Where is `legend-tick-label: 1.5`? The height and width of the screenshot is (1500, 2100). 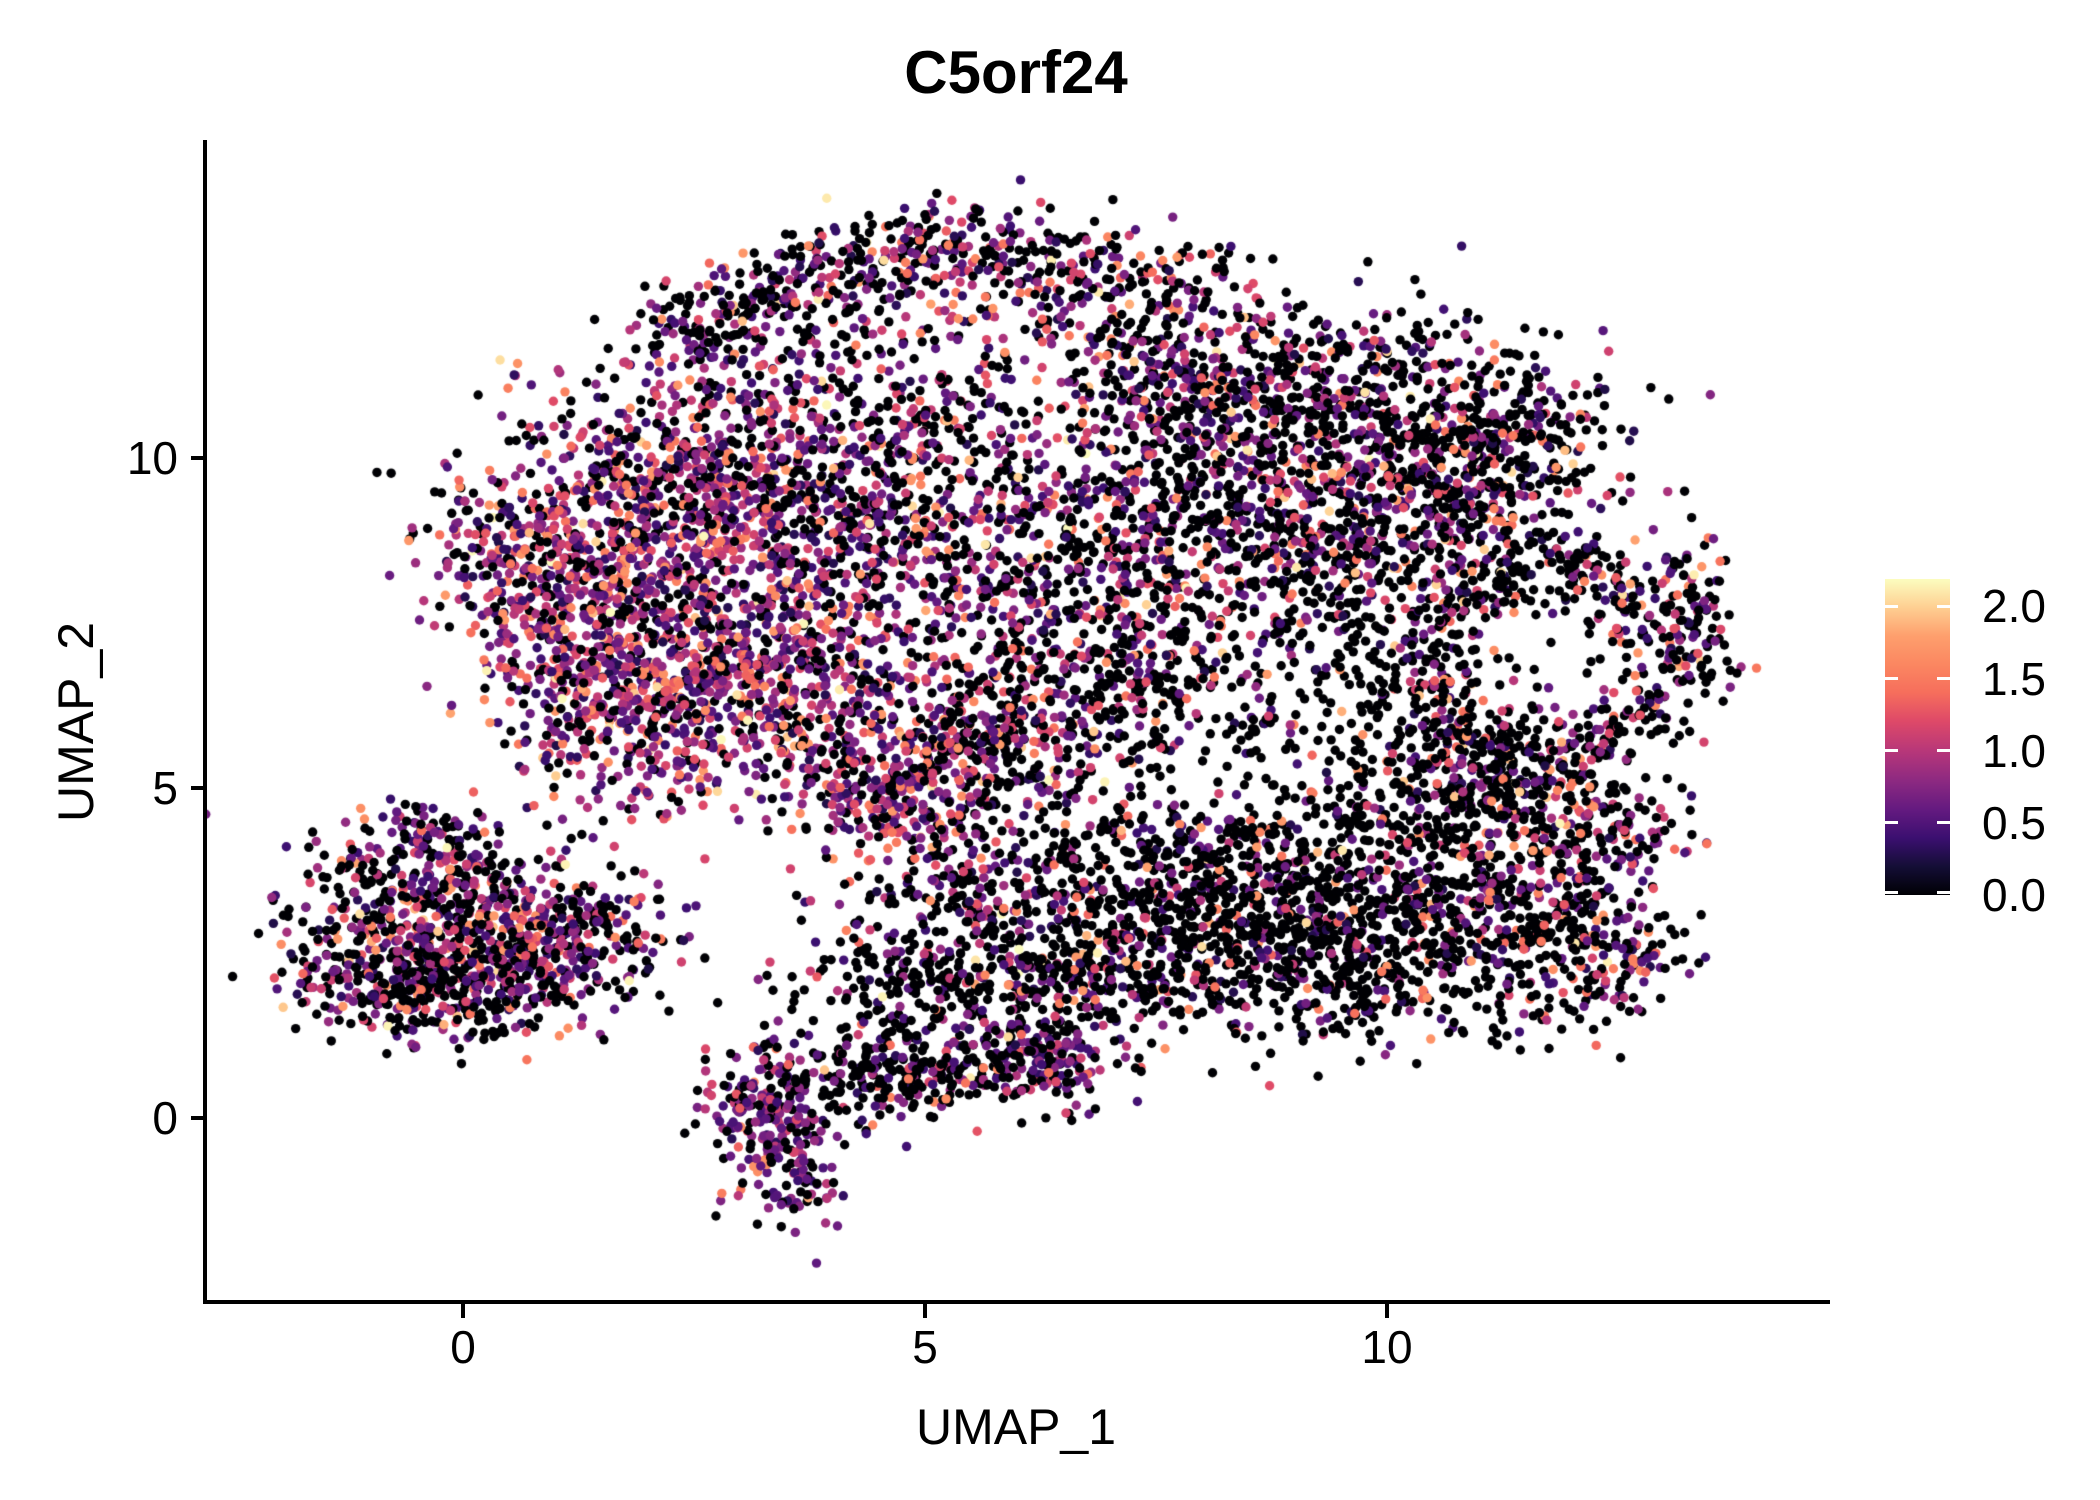
legend-tick-label: 1.5 is located at coordinates (2014, 678).